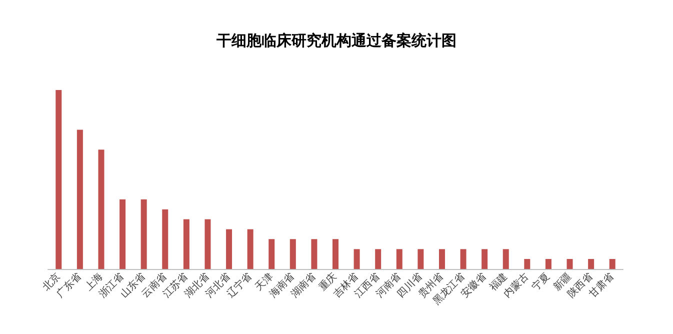 The image size is (673, 334). What do you see at coordinates (541, 282) in the screenshot?
I see `x-tick-label: 宁夏` at bounding box center [541, 282].